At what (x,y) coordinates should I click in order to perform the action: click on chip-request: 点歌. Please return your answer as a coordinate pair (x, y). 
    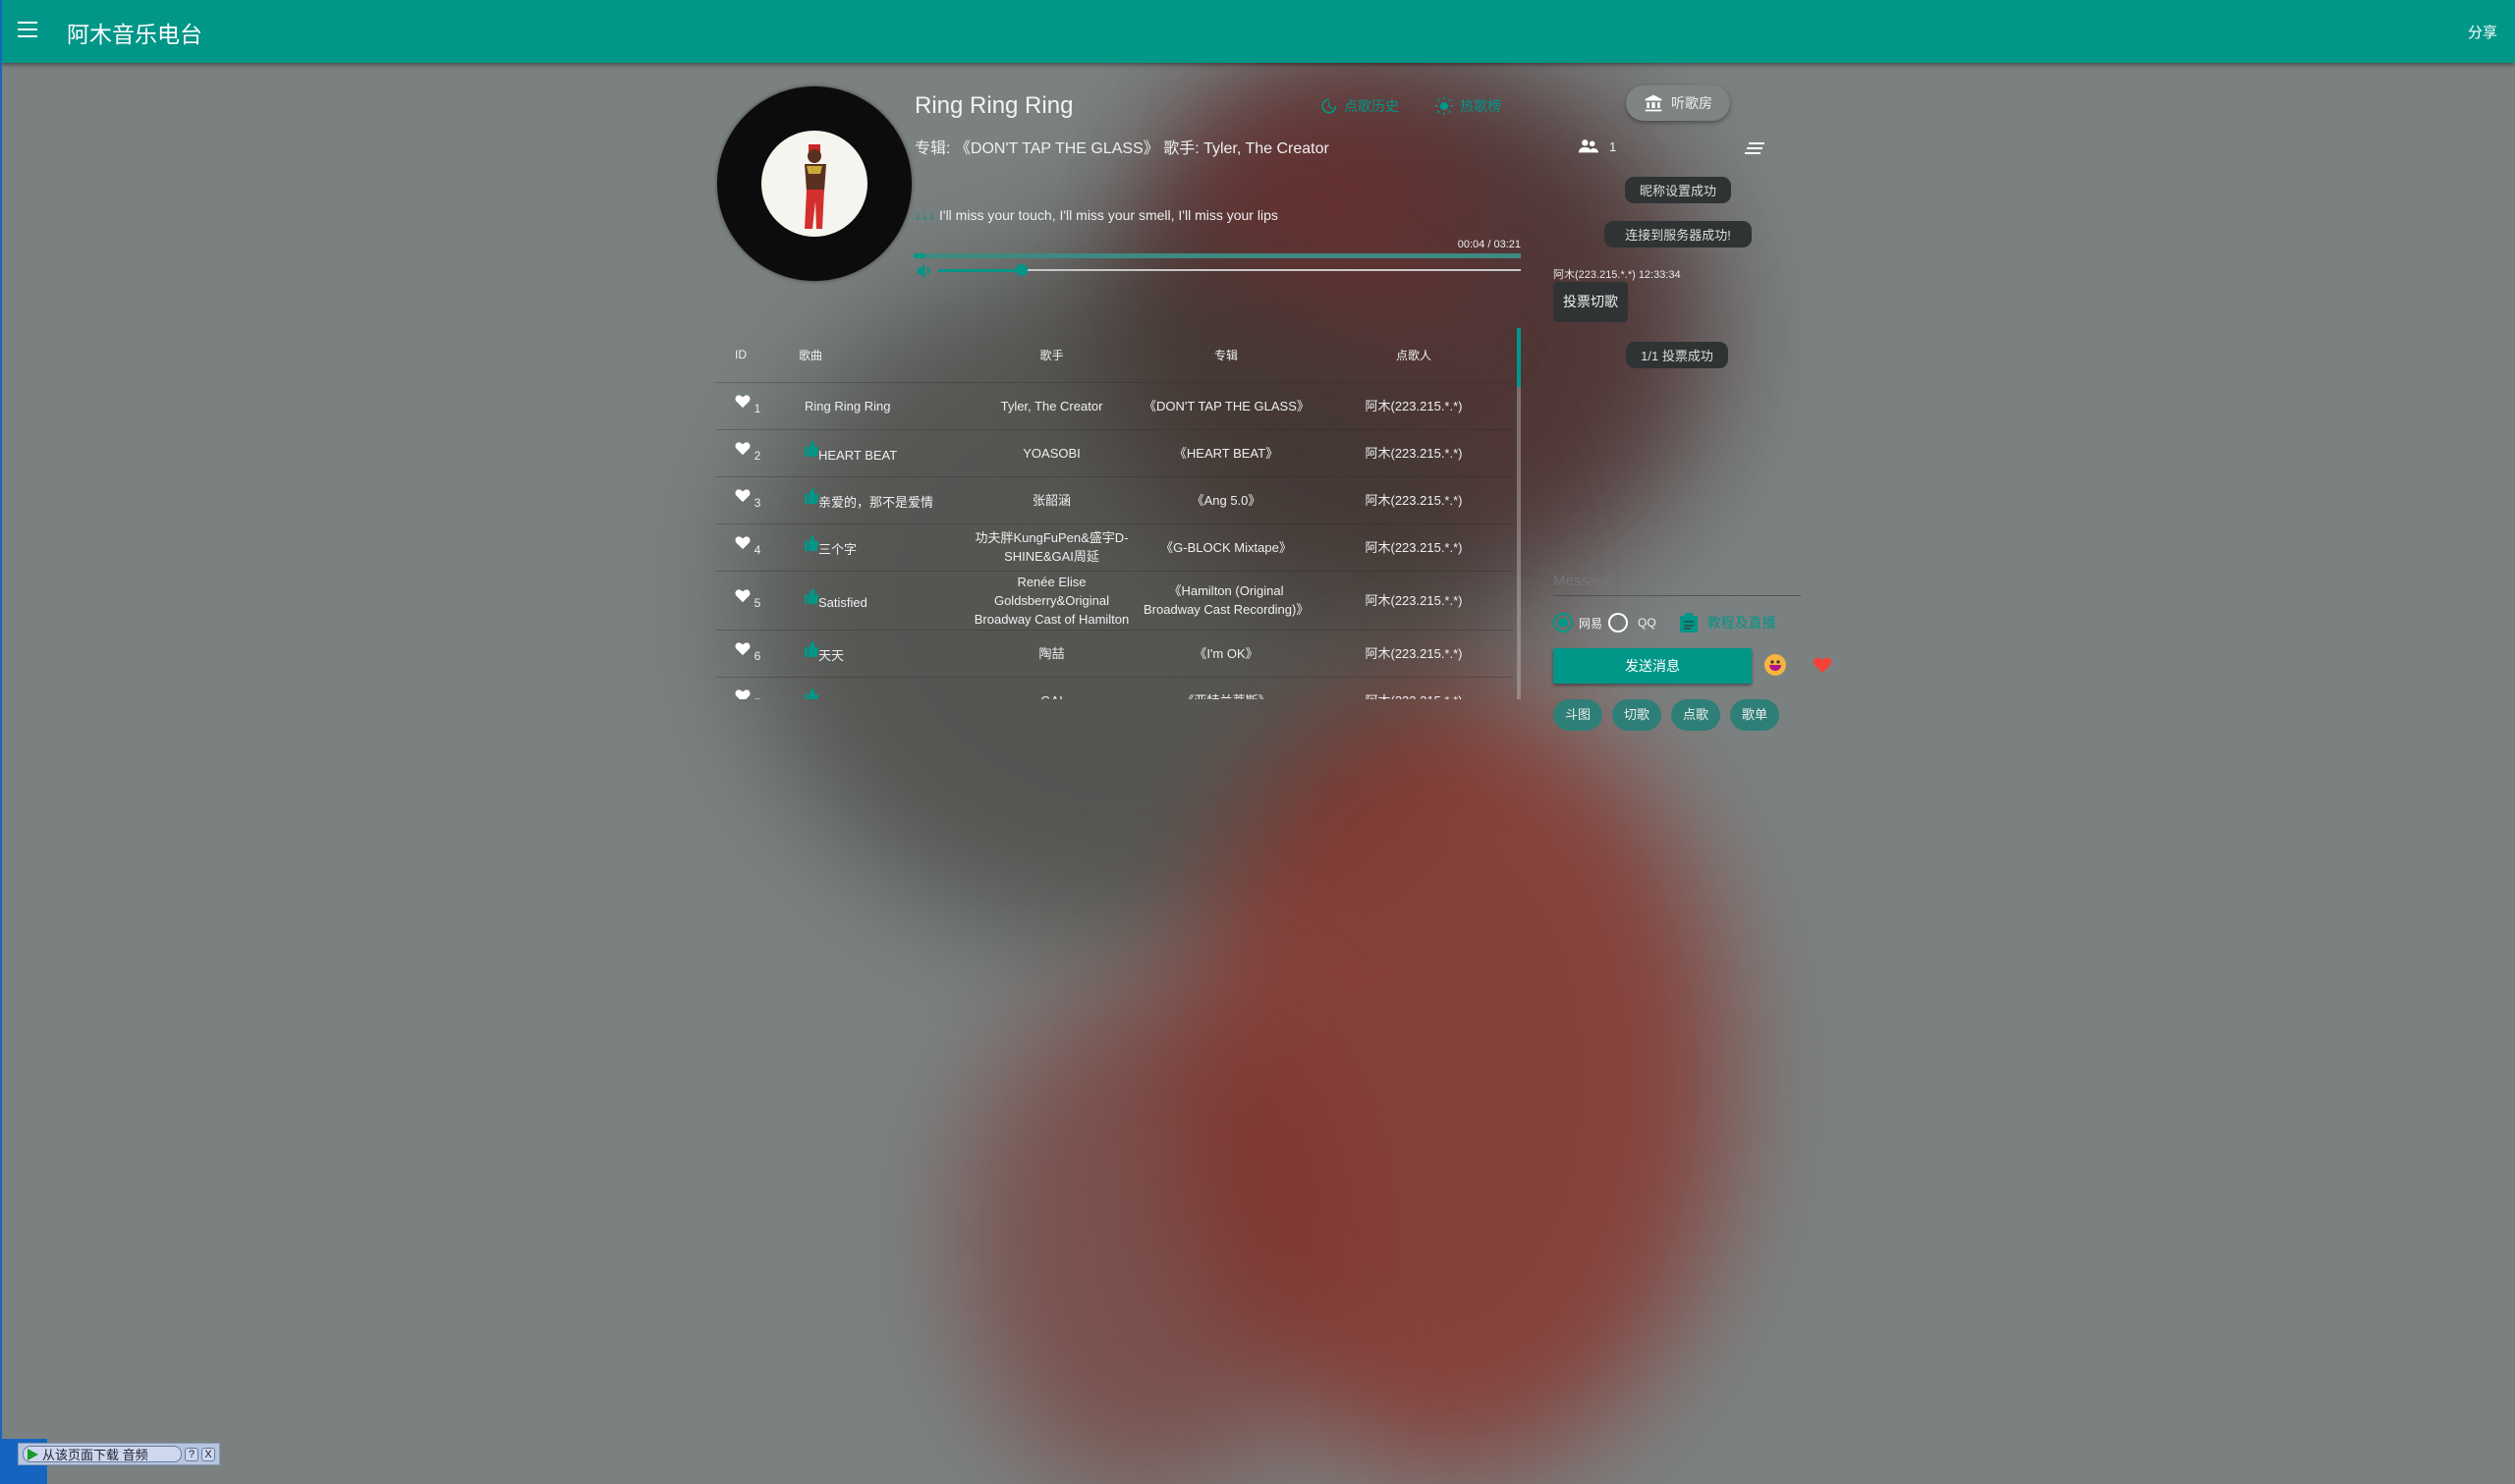
    Looking at the image, I should click on (1695, 715).